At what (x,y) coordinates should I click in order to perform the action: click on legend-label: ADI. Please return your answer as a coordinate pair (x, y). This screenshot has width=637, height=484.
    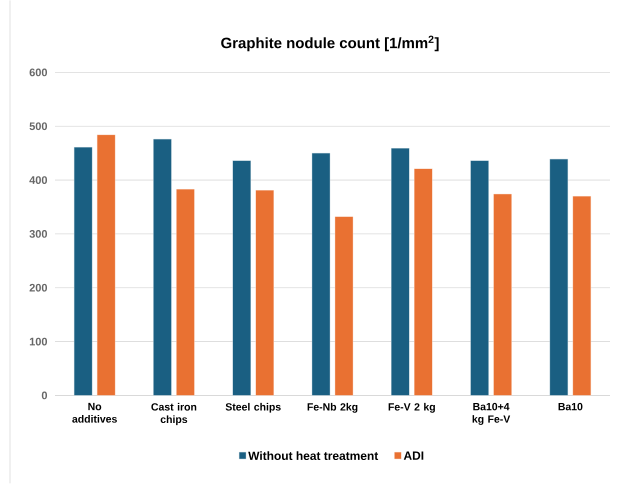
    Looking at the image, I should click on (414, 456).